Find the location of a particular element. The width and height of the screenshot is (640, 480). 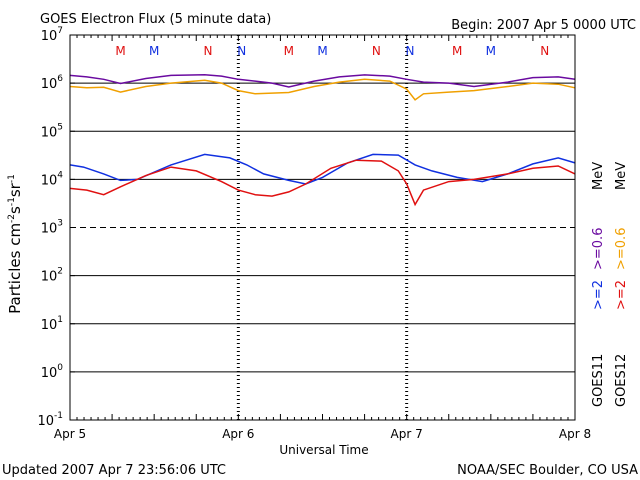

y-tick-label: 10⁵ is located at coordinates (52, 131).